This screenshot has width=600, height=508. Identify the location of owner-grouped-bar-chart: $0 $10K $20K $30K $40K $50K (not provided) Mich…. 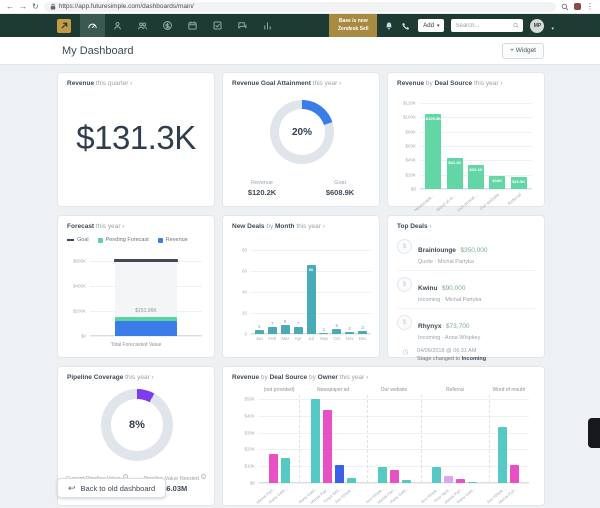
(386, 446).